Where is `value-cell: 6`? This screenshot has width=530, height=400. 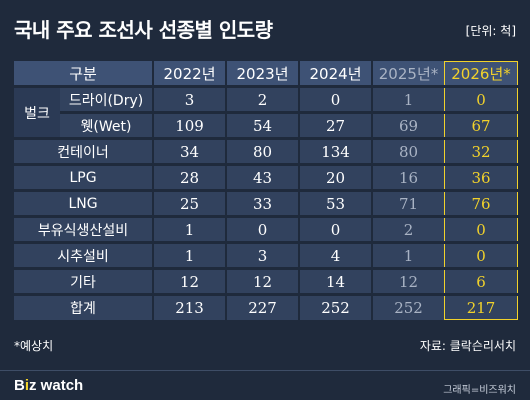
value-cell: 6 is located at coordinates (481, 281).